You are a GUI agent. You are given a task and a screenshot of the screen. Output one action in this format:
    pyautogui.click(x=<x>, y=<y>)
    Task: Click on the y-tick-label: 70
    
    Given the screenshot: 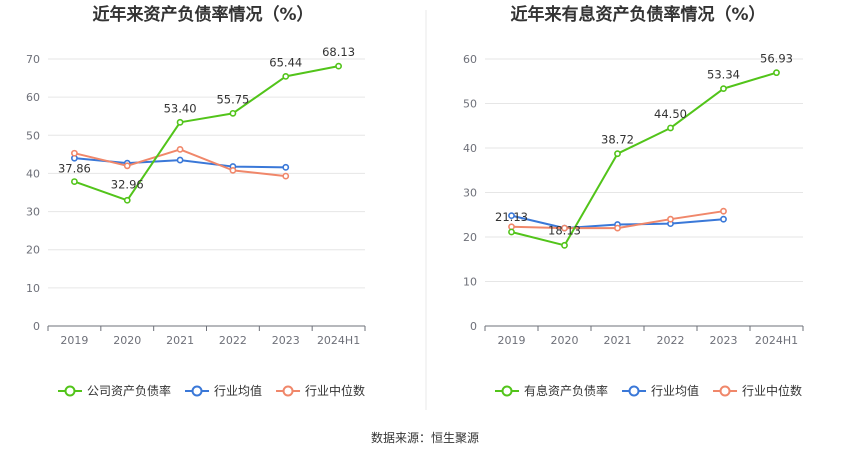 What is the action you would take?
    pyautogui.click(x=33, y=59)
    